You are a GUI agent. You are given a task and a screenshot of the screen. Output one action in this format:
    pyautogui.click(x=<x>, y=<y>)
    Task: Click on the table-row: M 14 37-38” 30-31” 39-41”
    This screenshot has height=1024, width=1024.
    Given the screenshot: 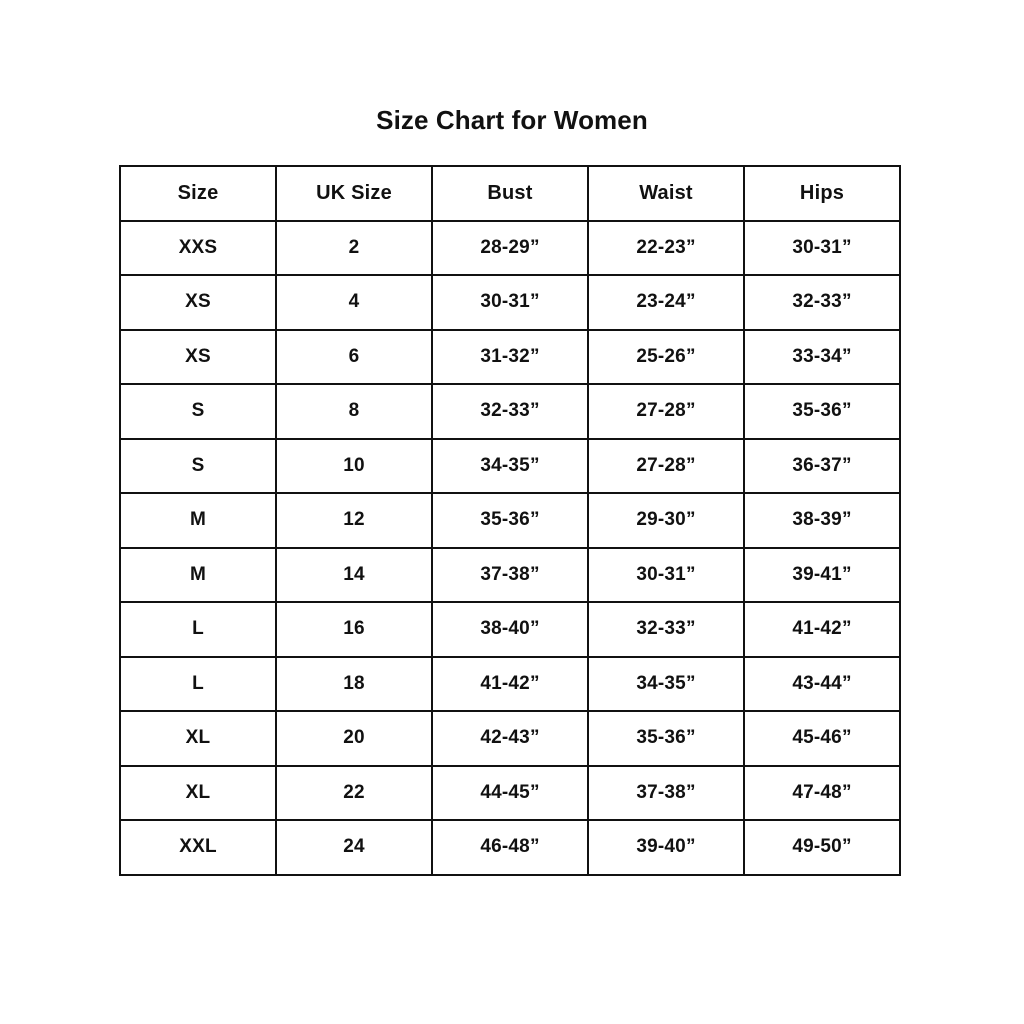 What is the action you would take?
    pyautogui.click(x=510, y=574)
    